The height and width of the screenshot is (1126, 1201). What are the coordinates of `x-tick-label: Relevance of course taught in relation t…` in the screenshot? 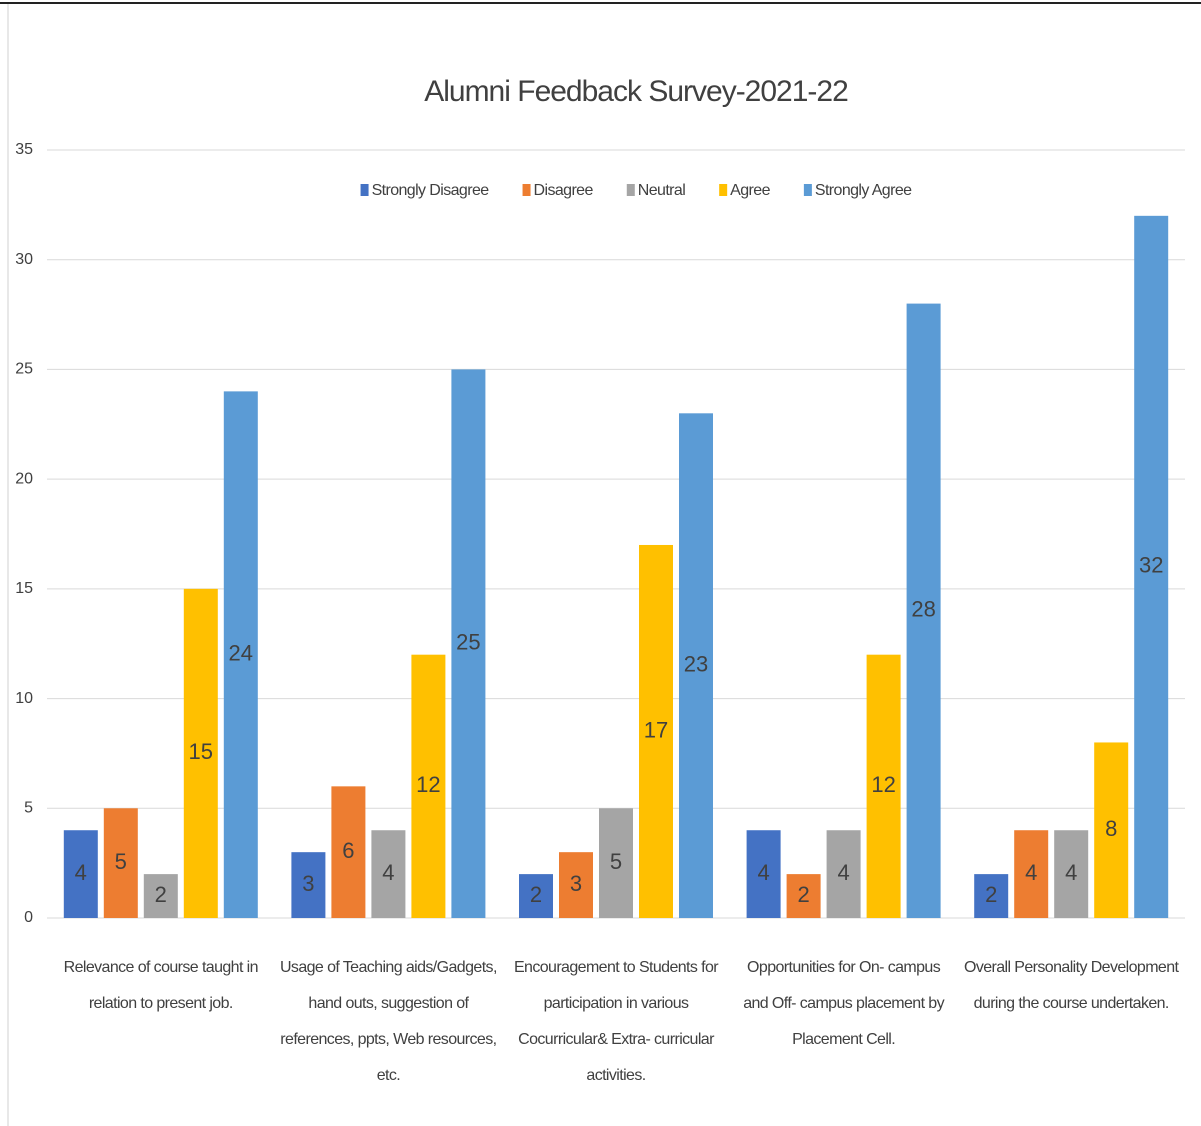 It's located at (161, 985).